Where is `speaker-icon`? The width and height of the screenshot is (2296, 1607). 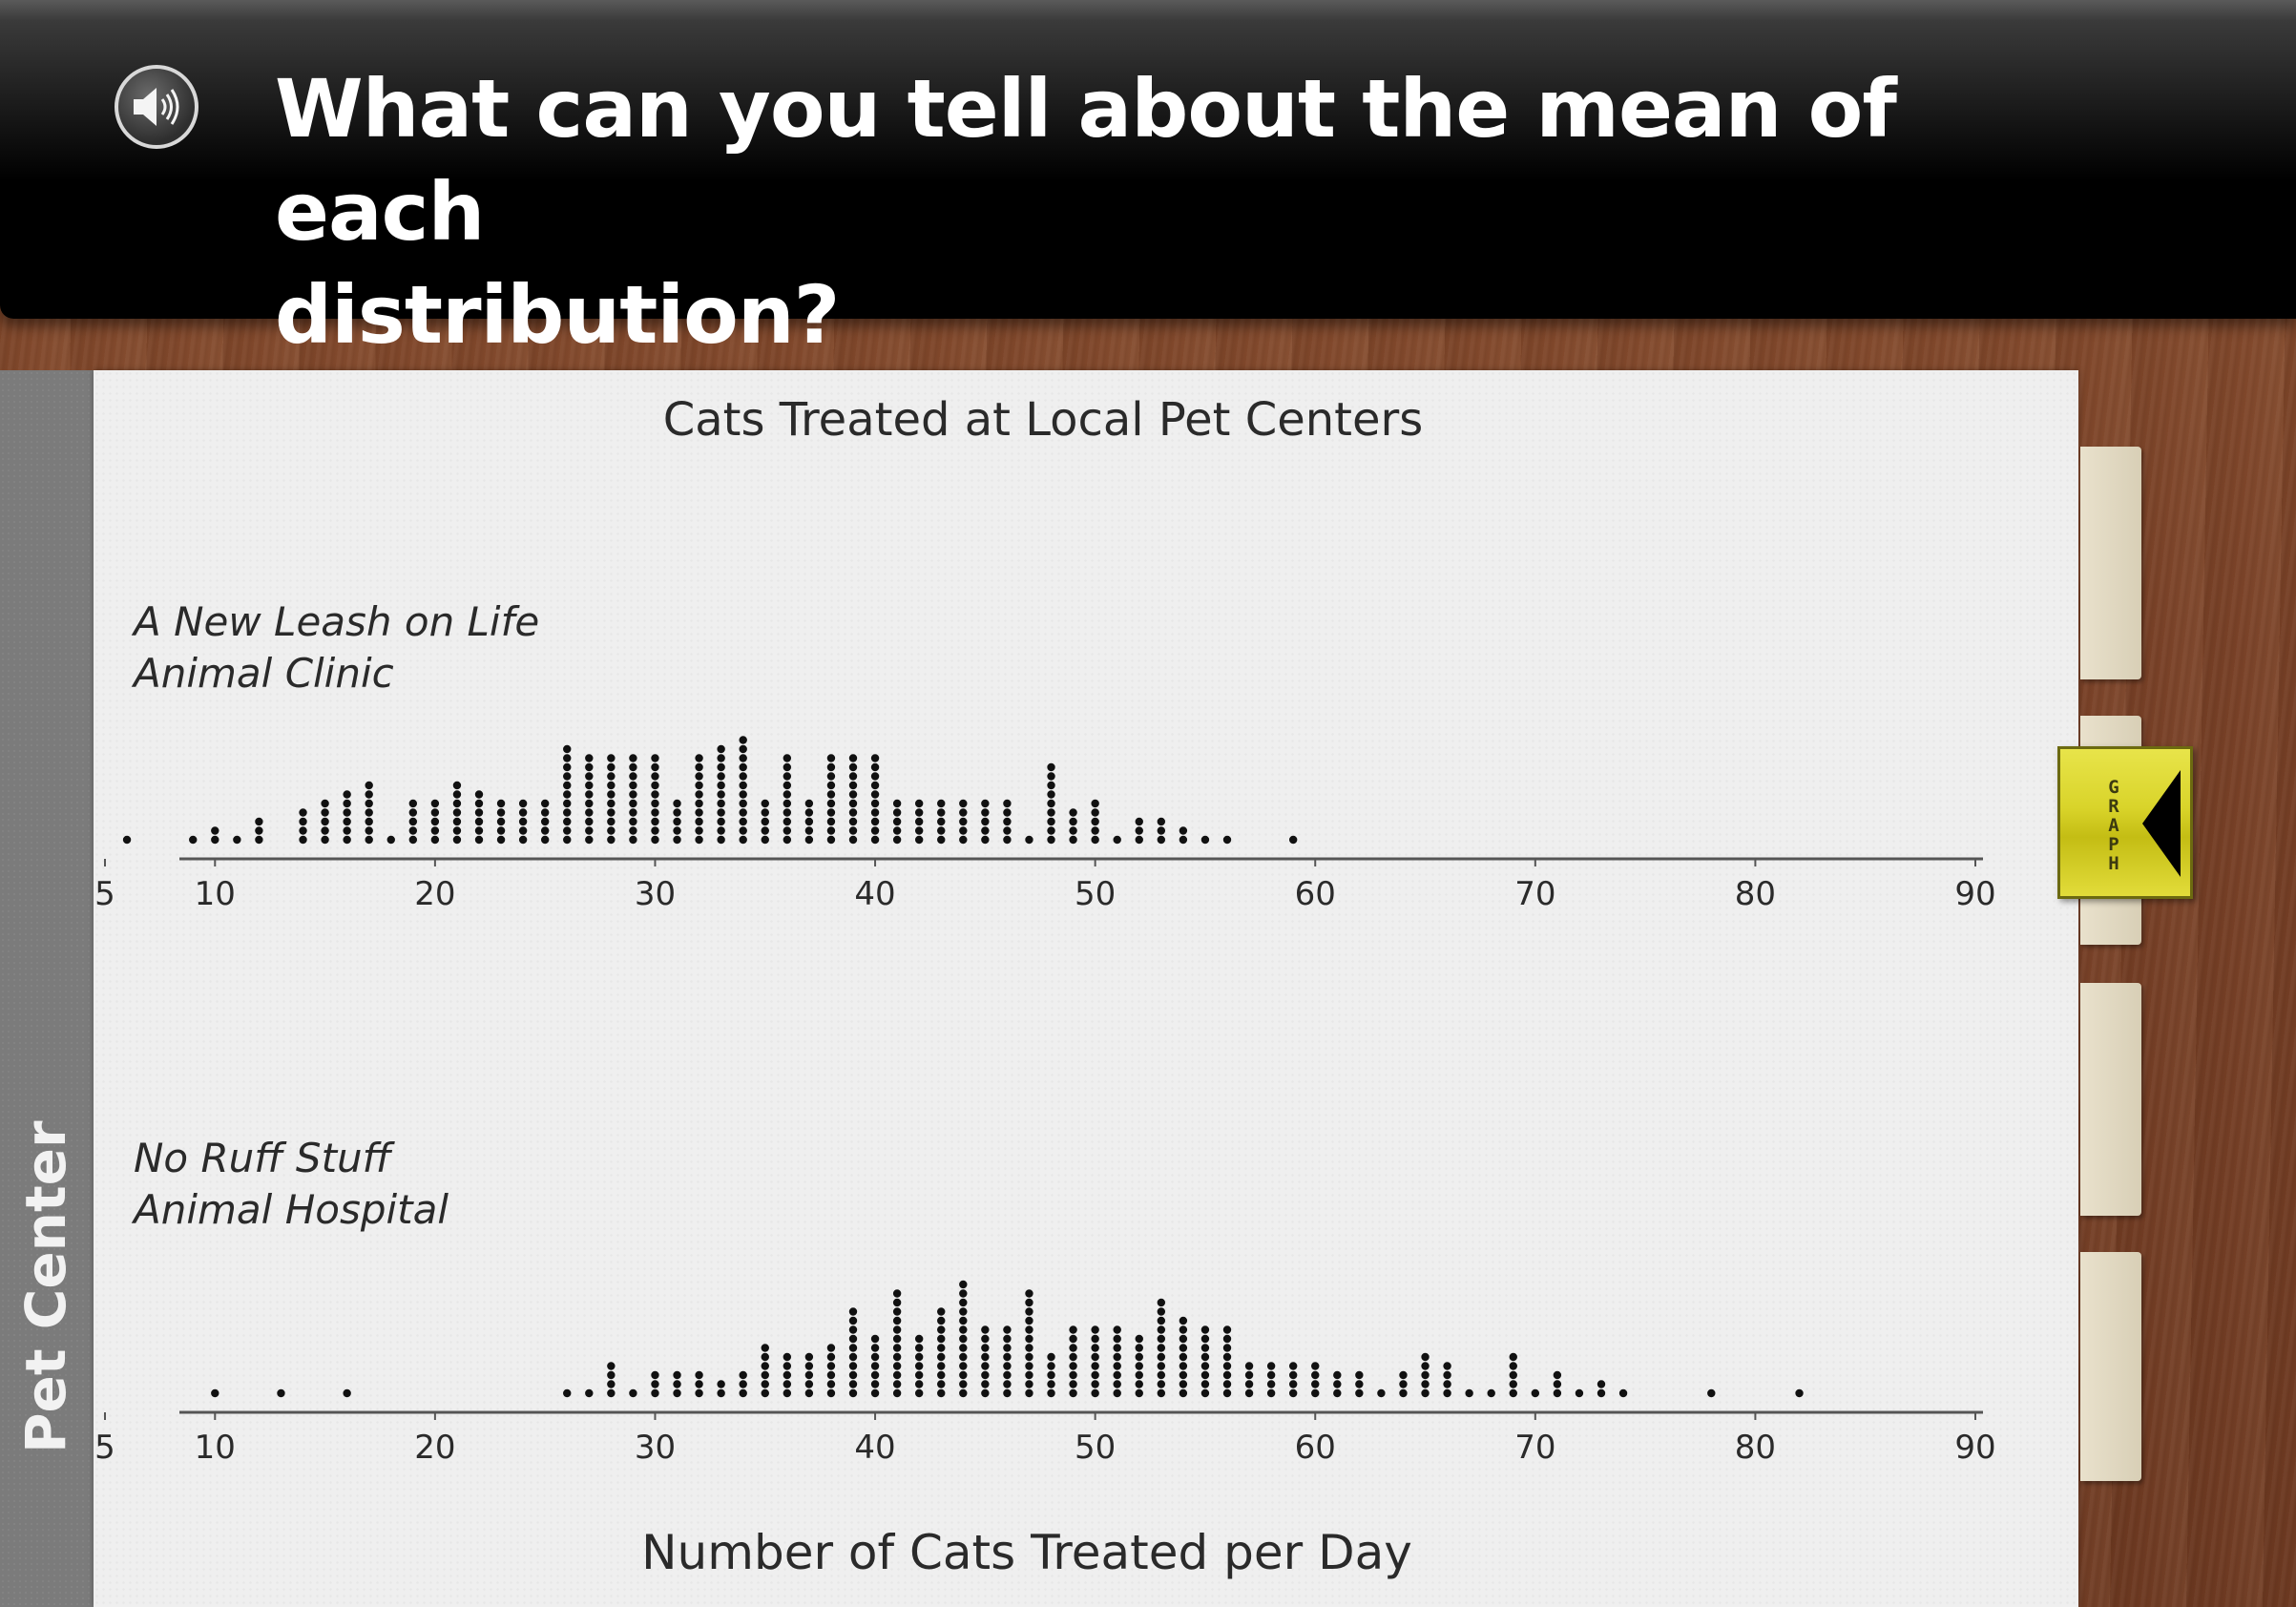
speaker-icon is located at coordinates (156, 107).